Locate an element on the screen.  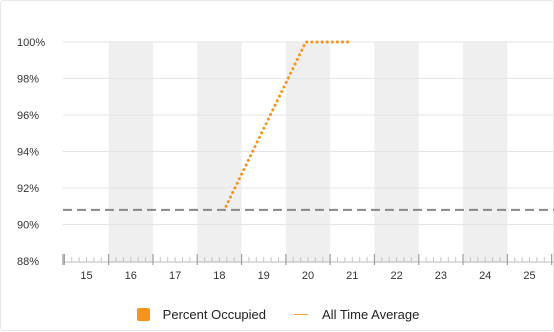
y-tick-label-94: 94% is located at coordinates (28, 153).